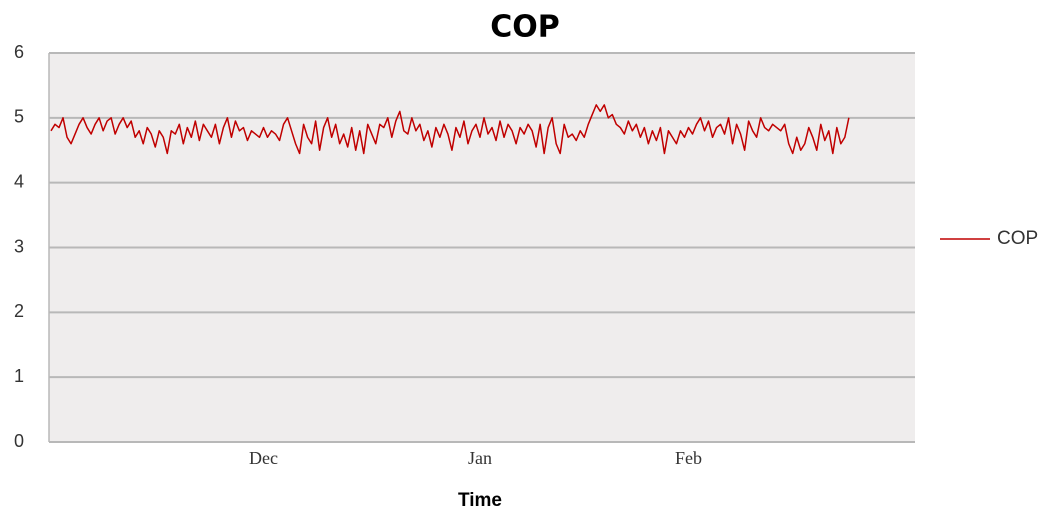 This screenshot has height=520, width=1049. What do you see at coordinates (480, 500) in the screenshot?
I see `x-axis-title: Time` at bounding box center [480, 500].